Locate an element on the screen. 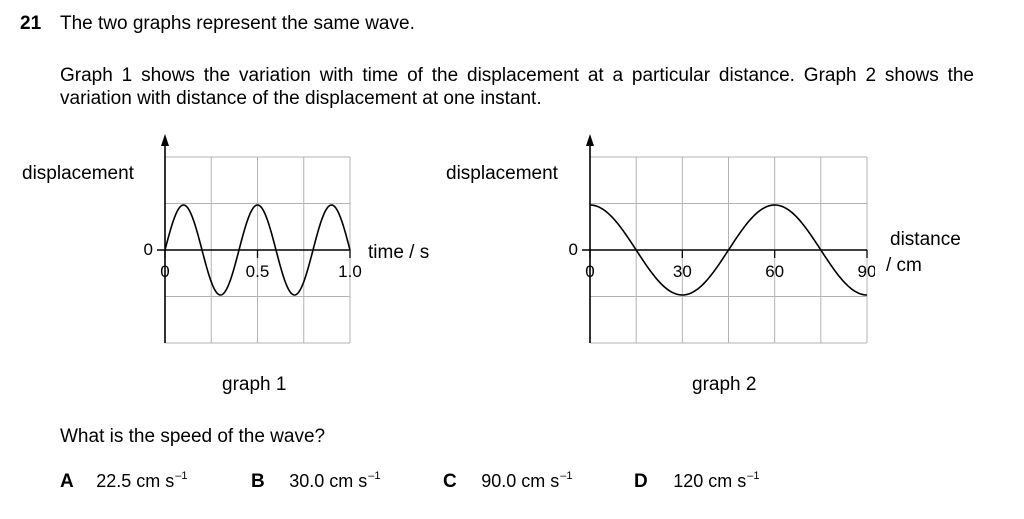 The height and width of the screenshot is (519, 1024). option-a-value: 22.5 cm s–1 is located at coordinates (142, 480).